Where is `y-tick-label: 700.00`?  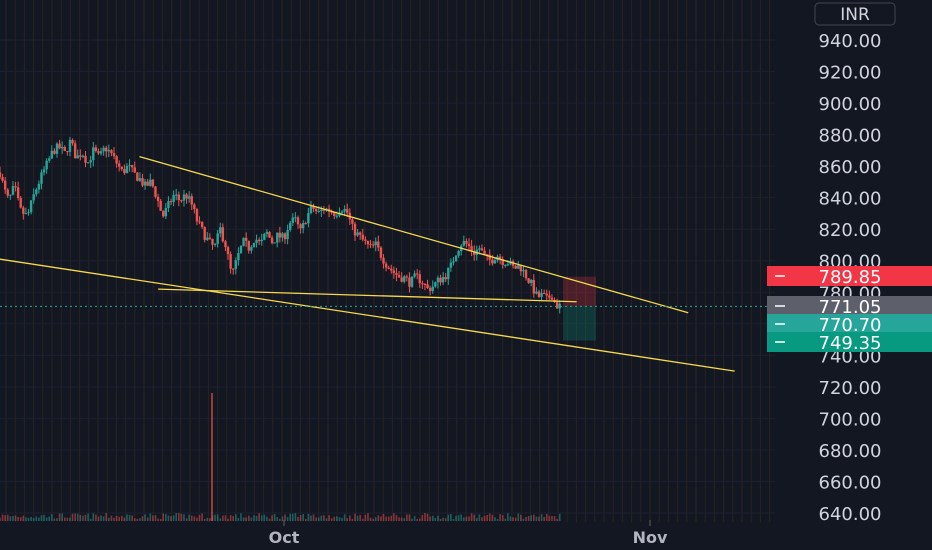 y-tick-label: 700.00 is located at coordinates (850, 419).